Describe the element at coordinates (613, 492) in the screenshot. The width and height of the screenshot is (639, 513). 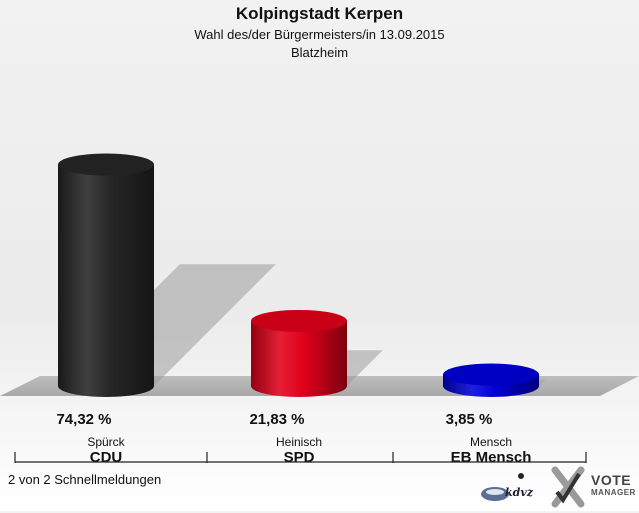
I see `logo-manager-text: MANAGER` at that location.